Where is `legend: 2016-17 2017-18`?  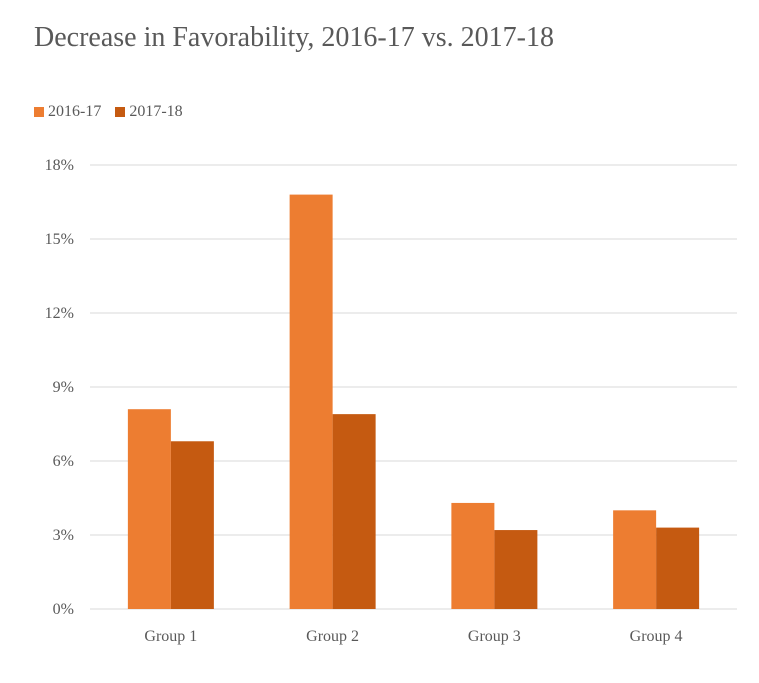
legend: 2016-17 2017-18 is located at coordinates (115, 112).